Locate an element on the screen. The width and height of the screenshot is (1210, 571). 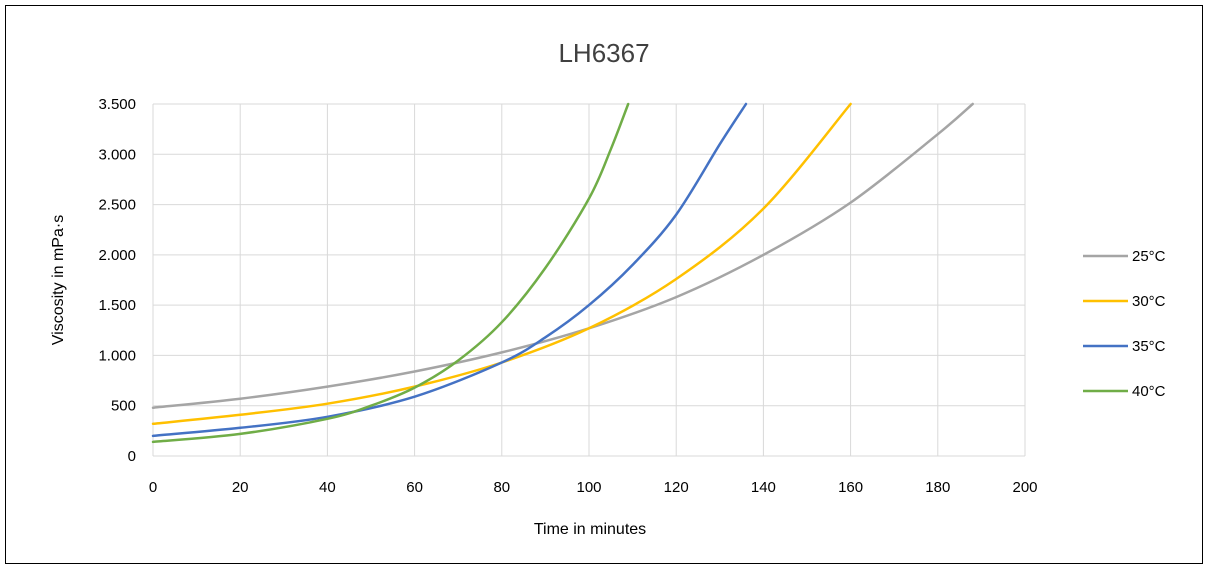
legend: 25°C 30°C 35°C 40°C is located at coordinates (1124, 324).